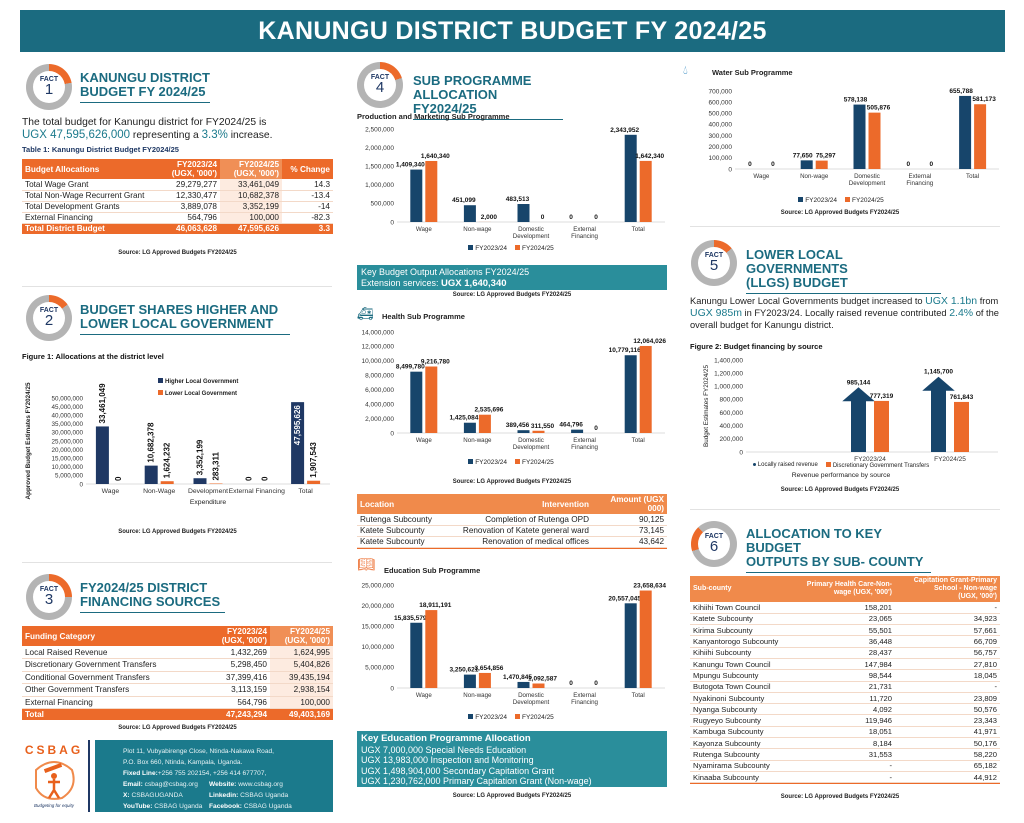 The image size is (1024, 823). I want to click on value-label: 33,461,049, so click(102, 403).